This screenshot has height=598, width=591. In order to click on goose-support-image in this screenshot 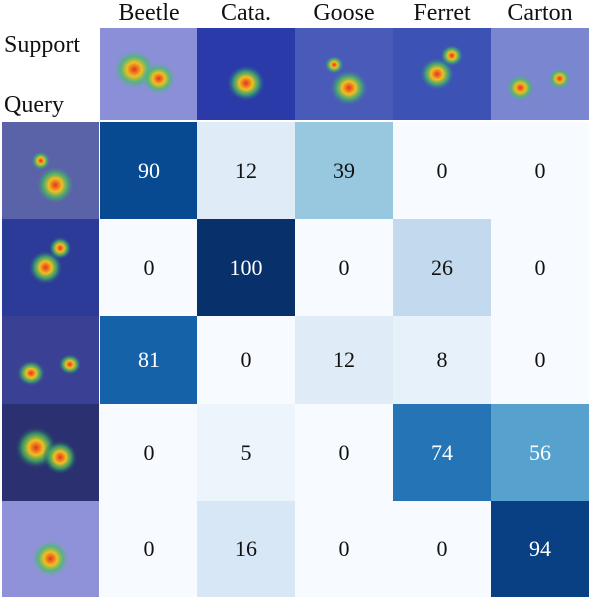, I will do `click(344, 74)`.